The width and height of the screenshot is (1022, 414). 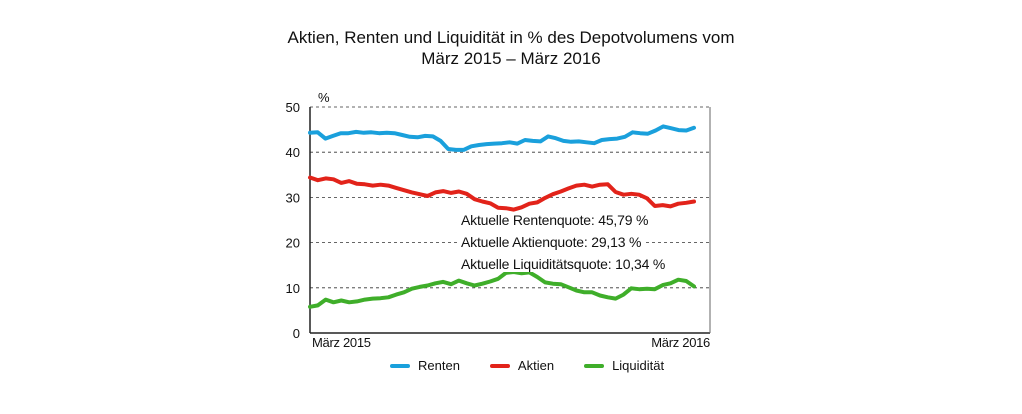 I want to click on y-tick-label: 50, so click(x=293, y=107).